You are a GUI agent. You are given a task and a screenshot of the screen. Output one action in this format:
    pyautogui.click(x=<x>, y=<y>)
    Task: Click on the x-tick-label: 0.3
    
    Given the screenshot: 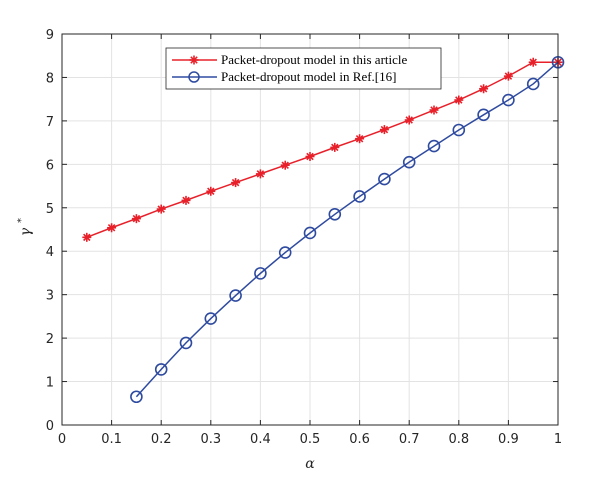 What is the action you would take?
    pyautogui.click(x=210, y=439)
    